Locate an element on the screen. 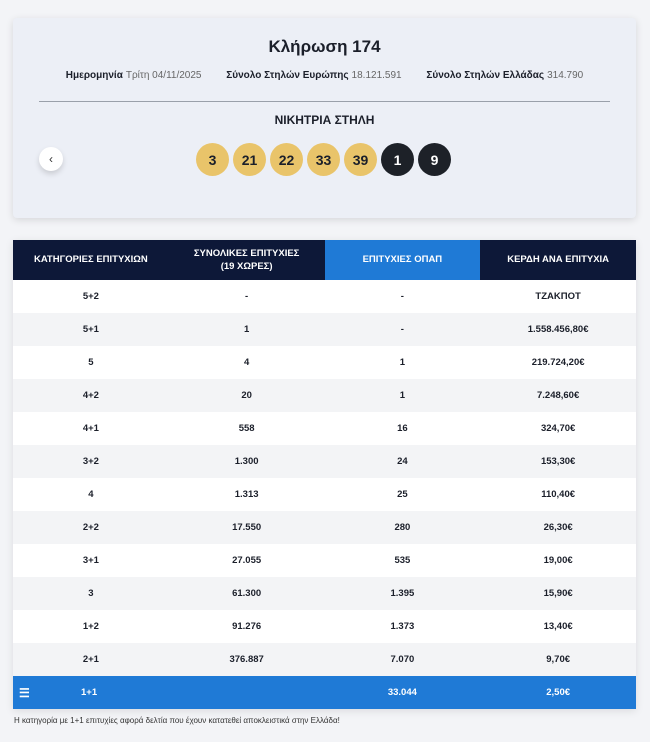 Image resolution: width=650 pixels, height=742 pixels. table-row: 5+1 1-1.558.456,80€ is located at coordinates (324, 329).